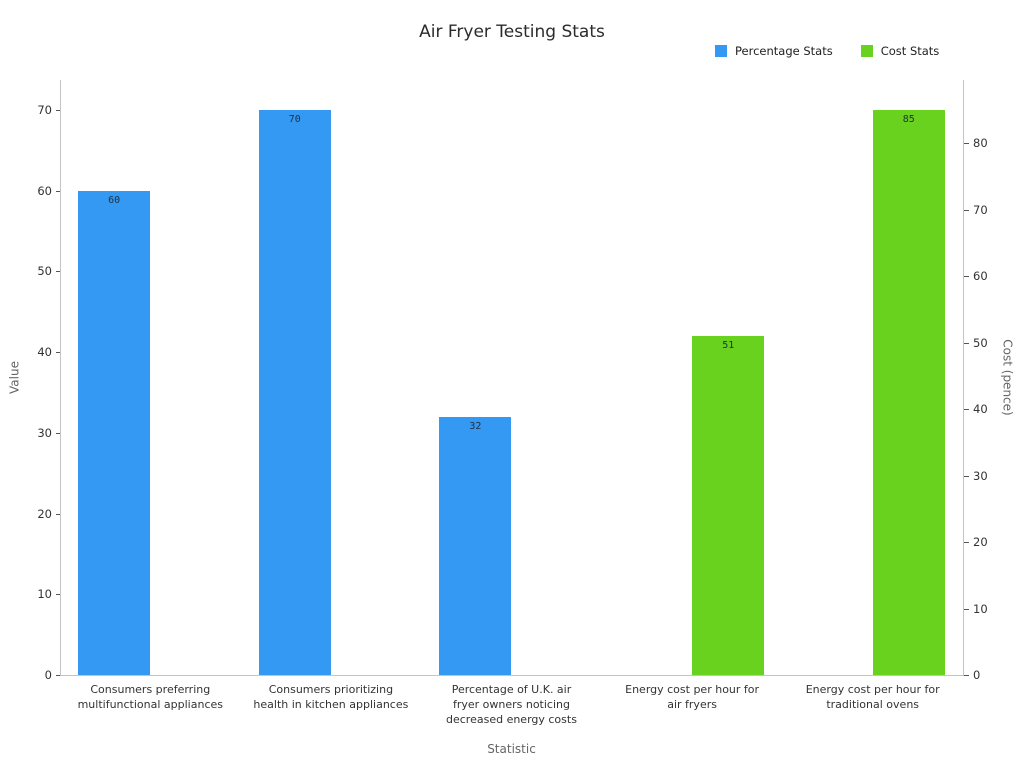 The width and height of the screenshot is (1024, 768). I want to click on bar: 85, so click(908, 392).